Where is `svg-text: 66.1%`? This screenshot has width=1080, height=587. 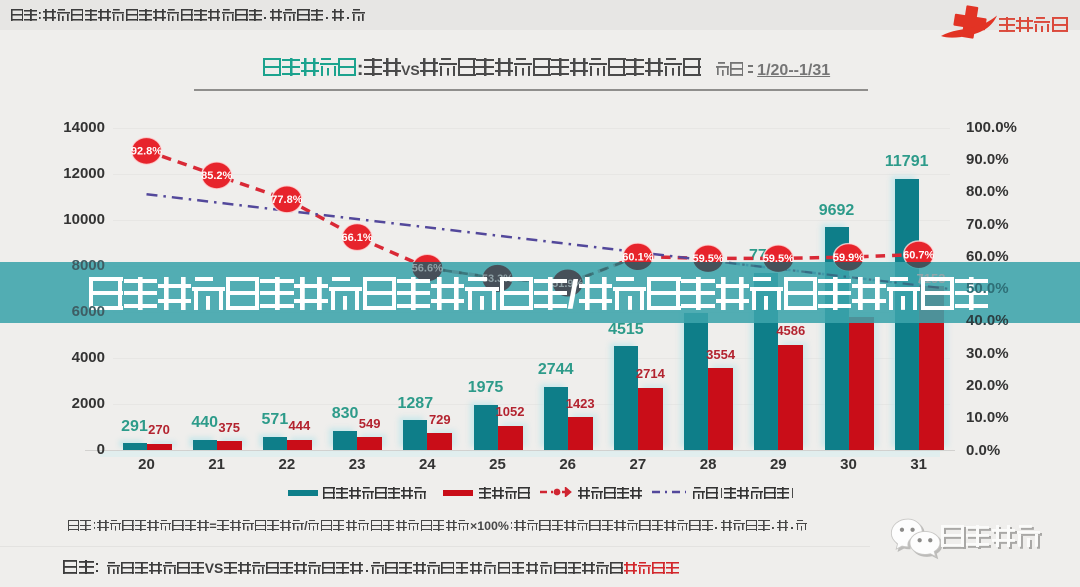
svg-text: 66.1% is located at coordinates (356, 238).